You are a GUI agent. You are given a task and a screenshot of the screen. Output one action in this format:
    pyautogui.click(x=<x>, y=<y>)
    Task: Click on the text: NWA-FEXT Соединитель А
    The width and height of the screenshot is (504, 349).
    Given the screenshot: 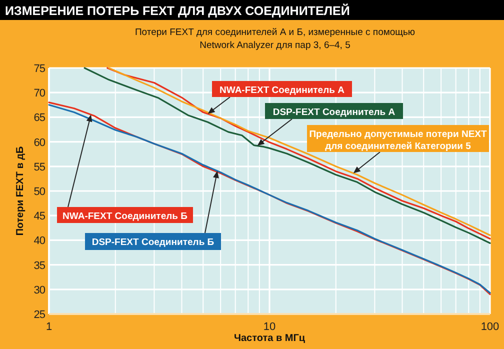 What is the action you would take?
    pyautogui.click(x=282, y=90)
    